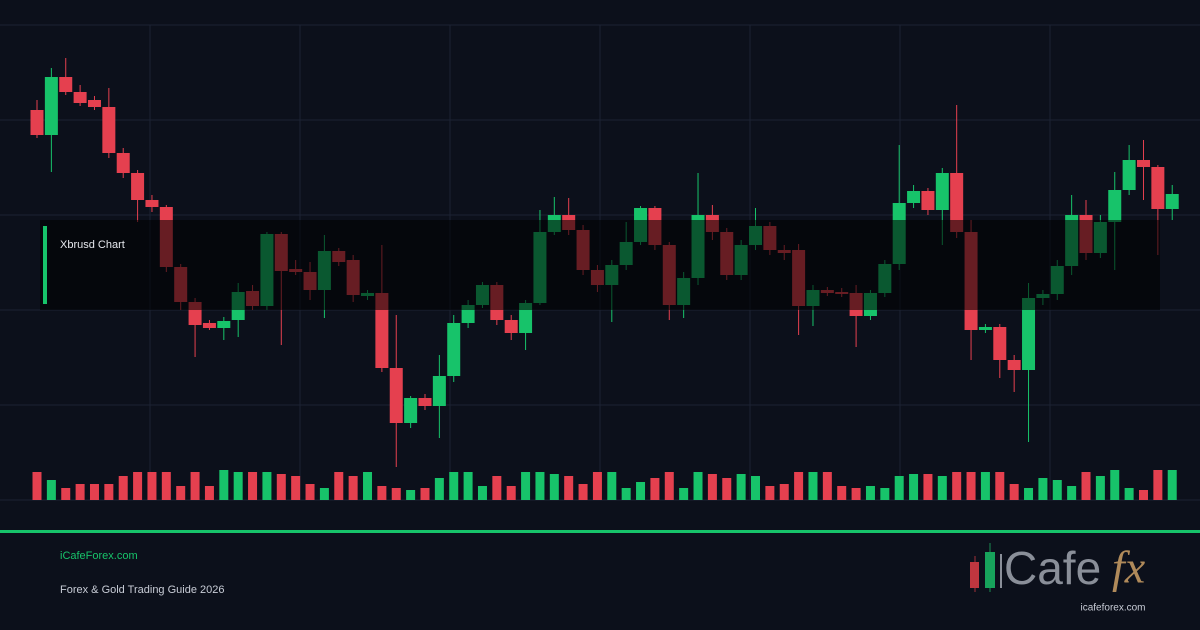  I want to click on logo-url: icafeforex.com, so click(1112, 608).